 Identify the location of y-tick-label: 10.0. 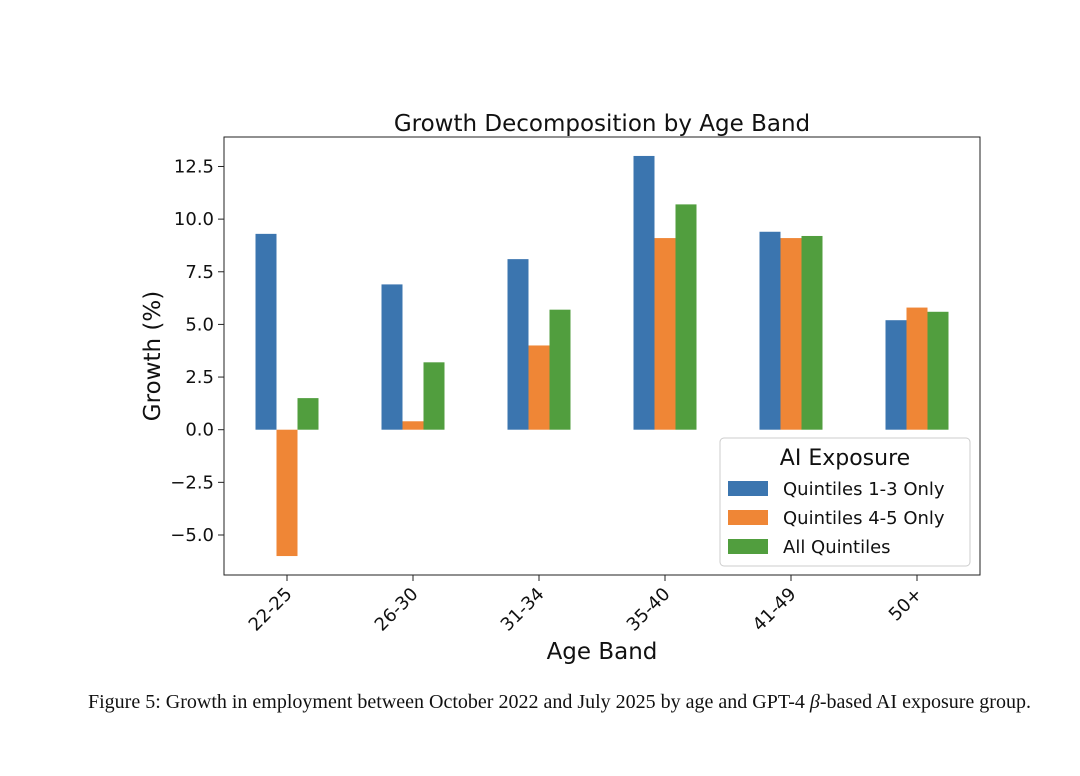
(194, 219).